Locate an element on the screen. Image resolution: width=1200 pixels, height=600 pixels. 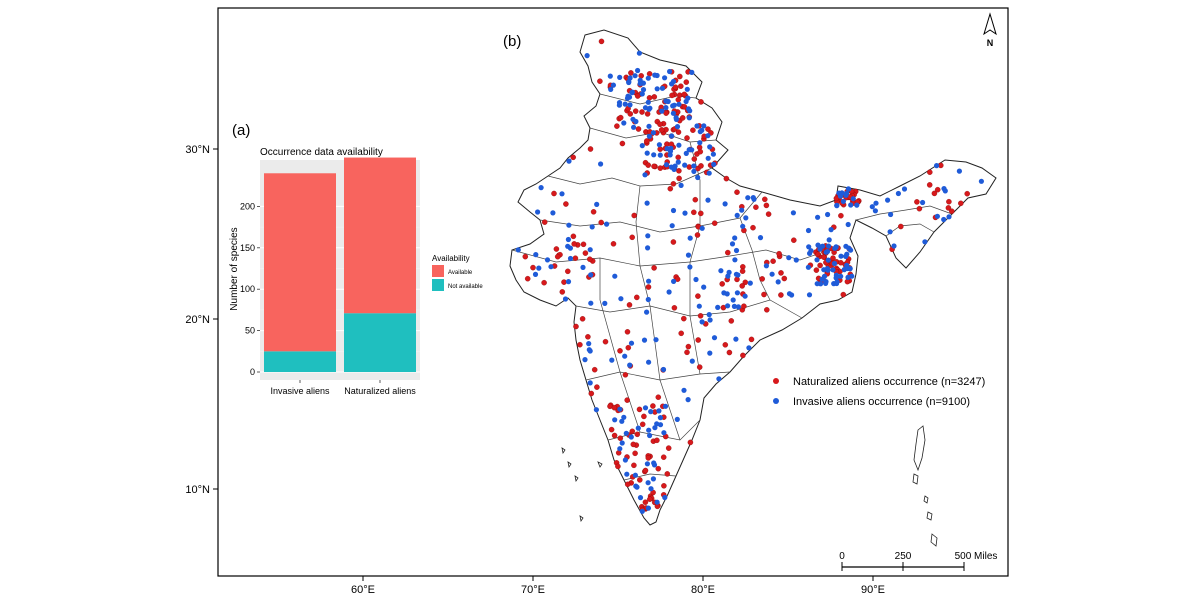
bar-invasive-aliens-available is located at coordinates (300, 262).